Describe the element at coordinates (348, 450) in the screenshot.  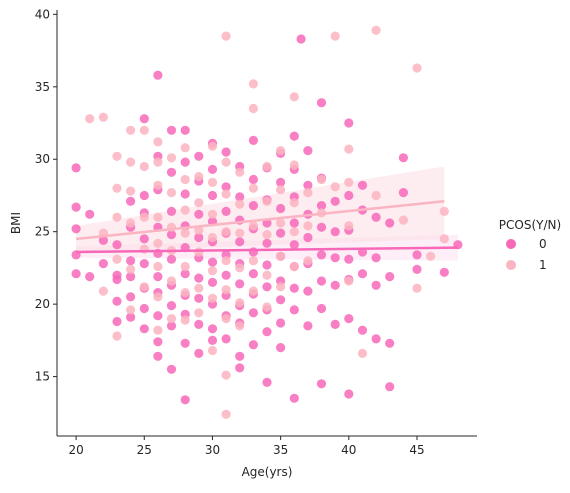
I see `x-tick-label: 40` at that location.